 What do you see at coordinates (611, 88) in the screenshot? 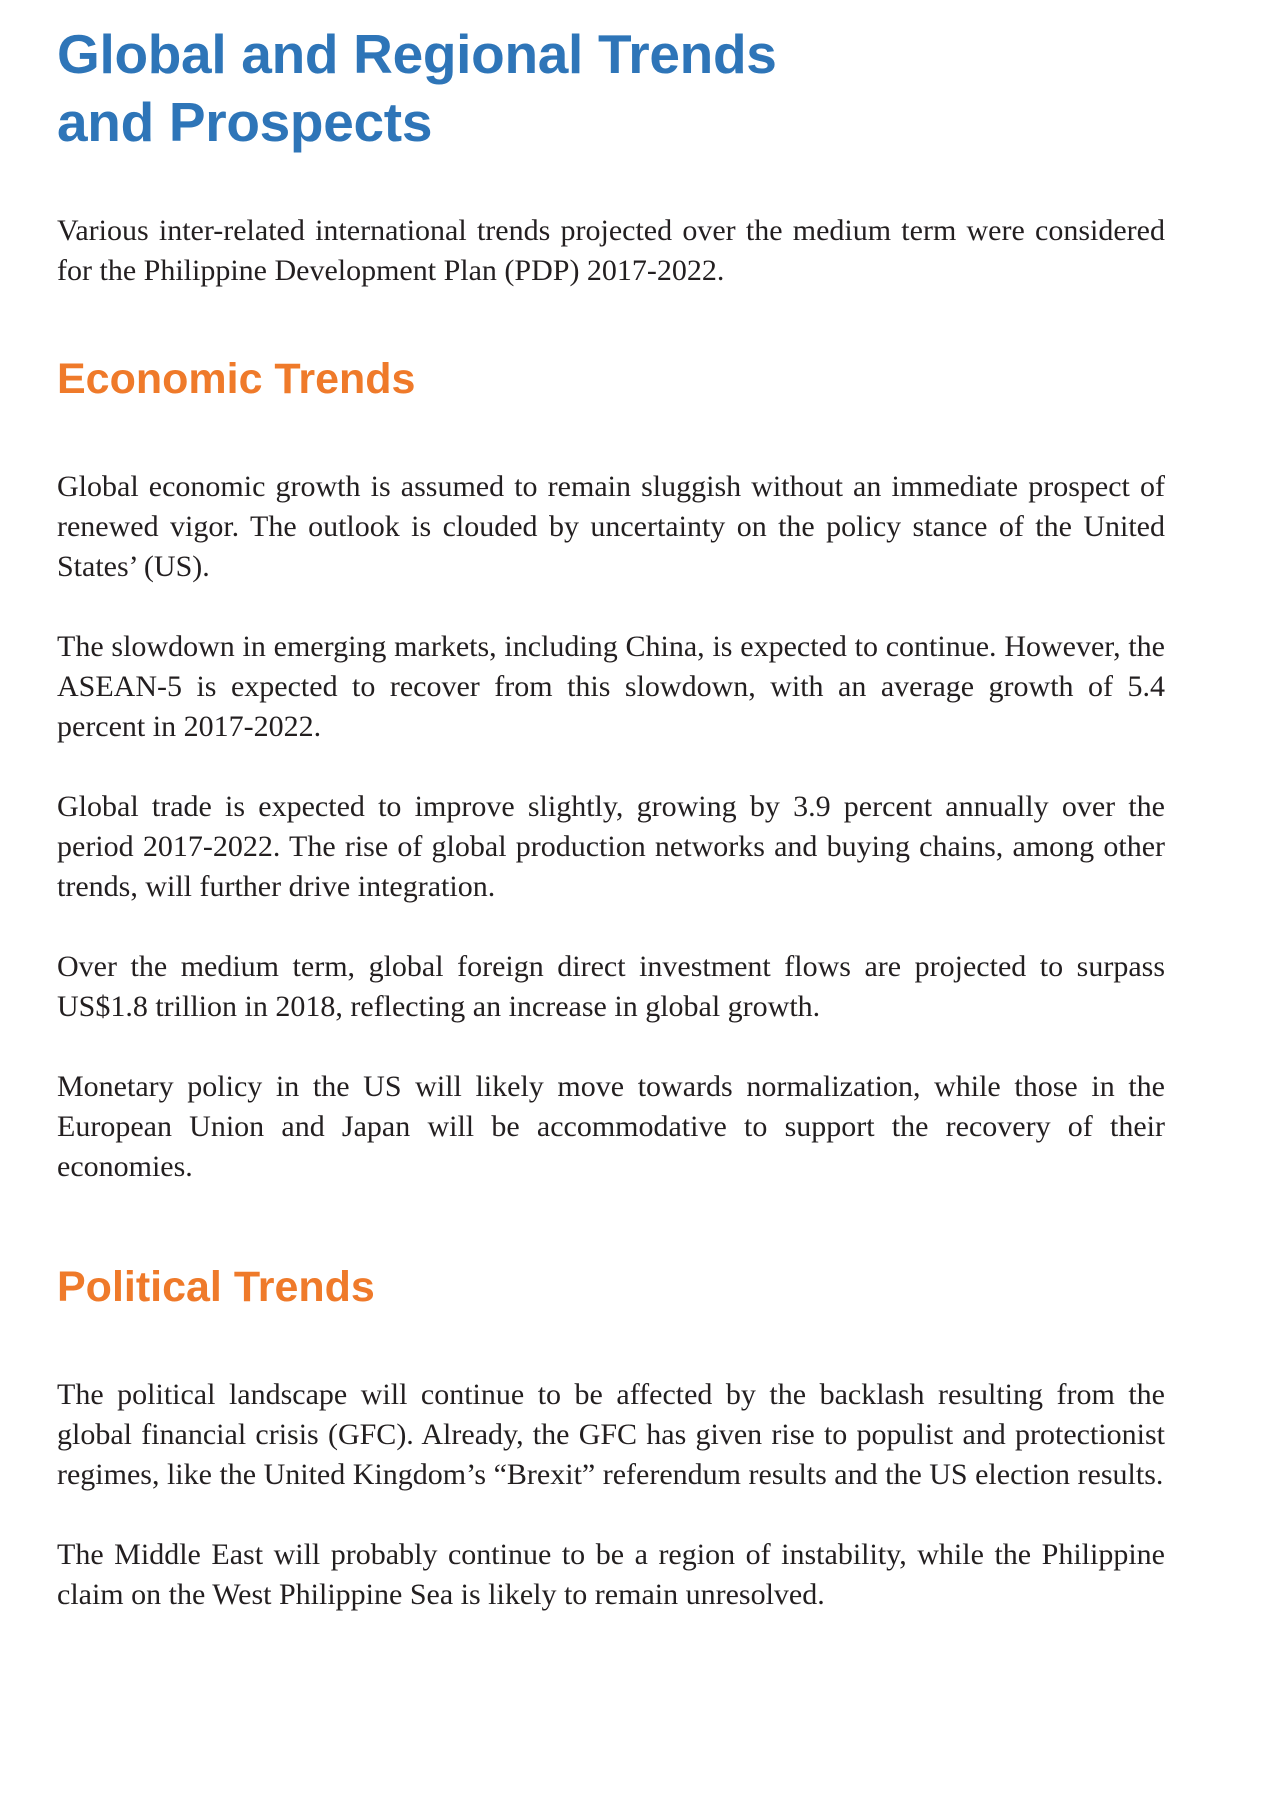
I see `page-title: Global and Regional Trends and Prospects` at bounding box center [611, 88].